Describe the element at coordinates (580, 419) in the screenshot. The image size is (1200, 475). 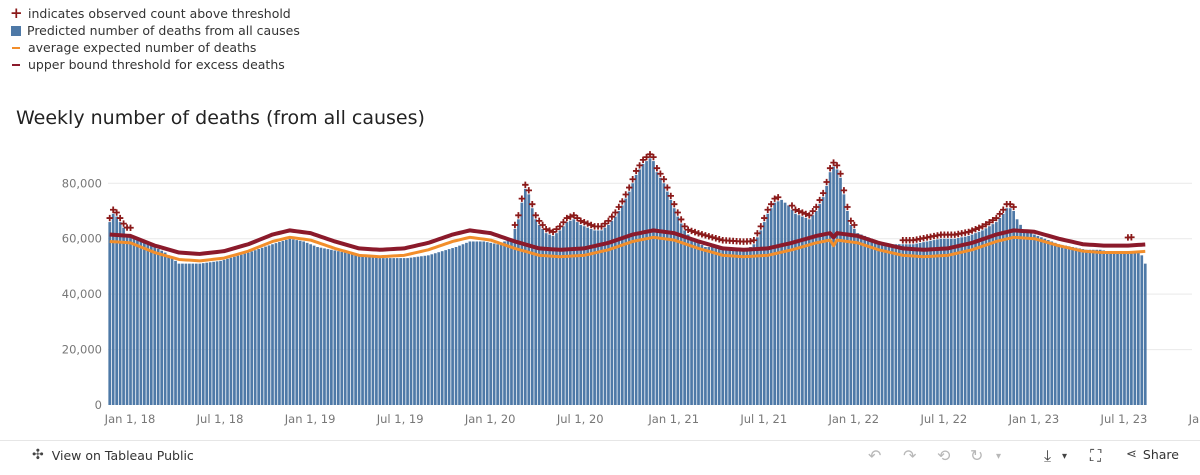
I see `x-tick-label: Jul 1, 20` at that location.